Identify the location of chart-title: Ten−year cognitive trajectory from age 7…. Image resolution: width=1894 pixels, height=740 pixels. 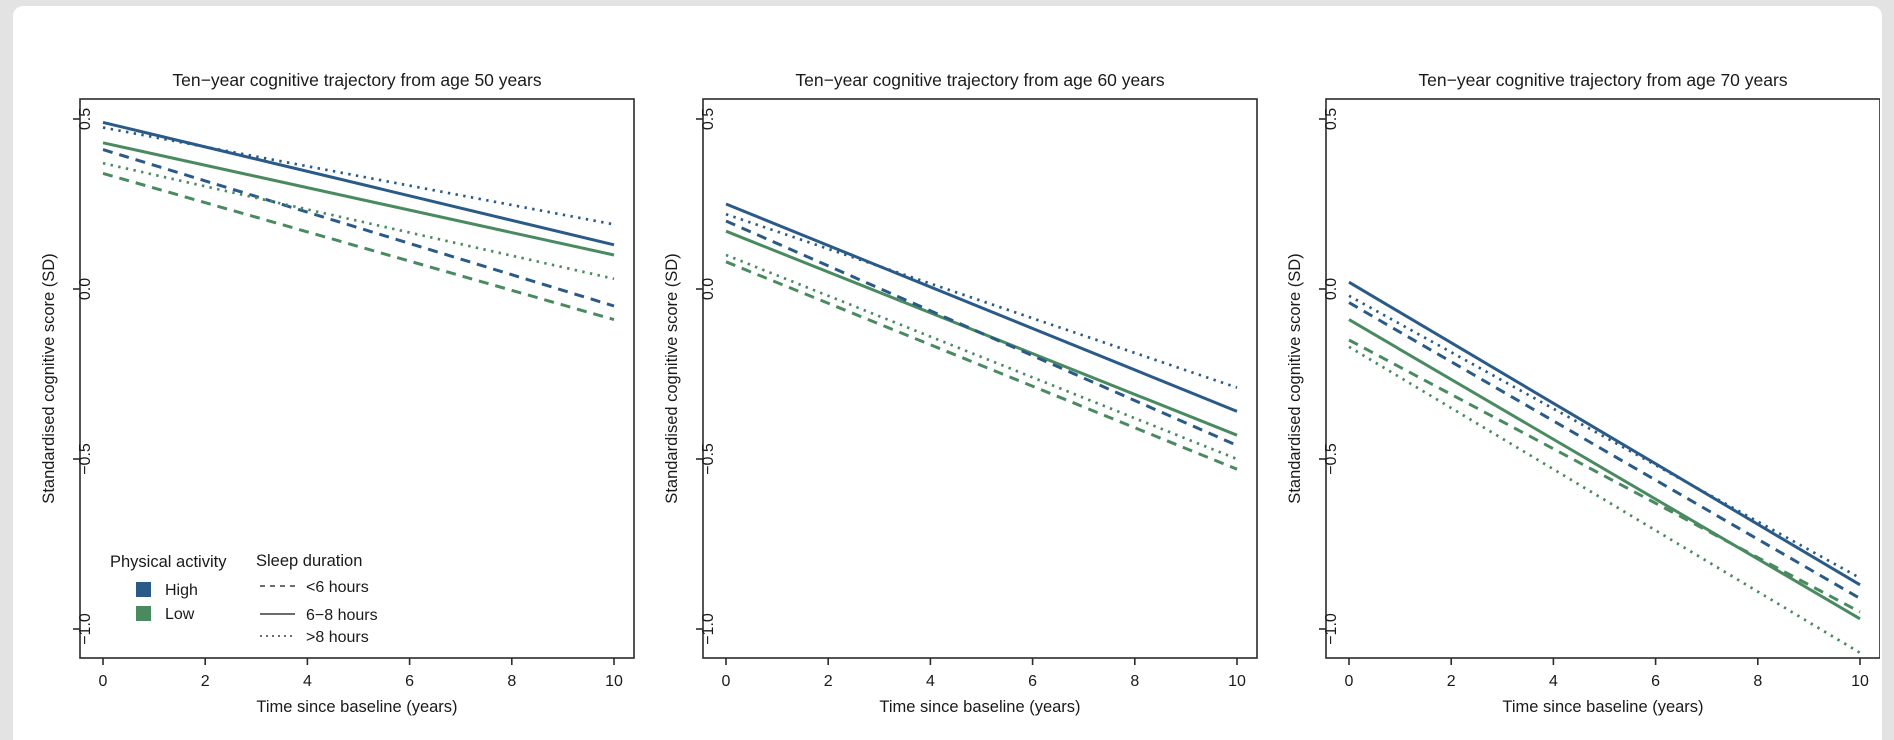
(1602, 80).